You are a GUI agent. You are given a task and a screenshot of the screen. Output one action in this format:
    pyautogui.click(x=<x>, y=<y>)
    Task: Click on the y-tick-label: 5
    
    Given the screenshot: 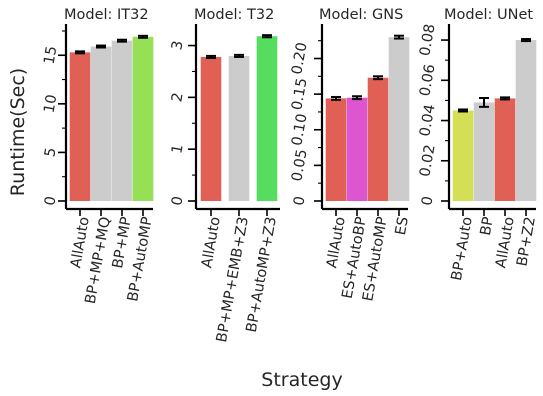 What is the action you would take?
    pyautogui.click(x=50, y=152)
    